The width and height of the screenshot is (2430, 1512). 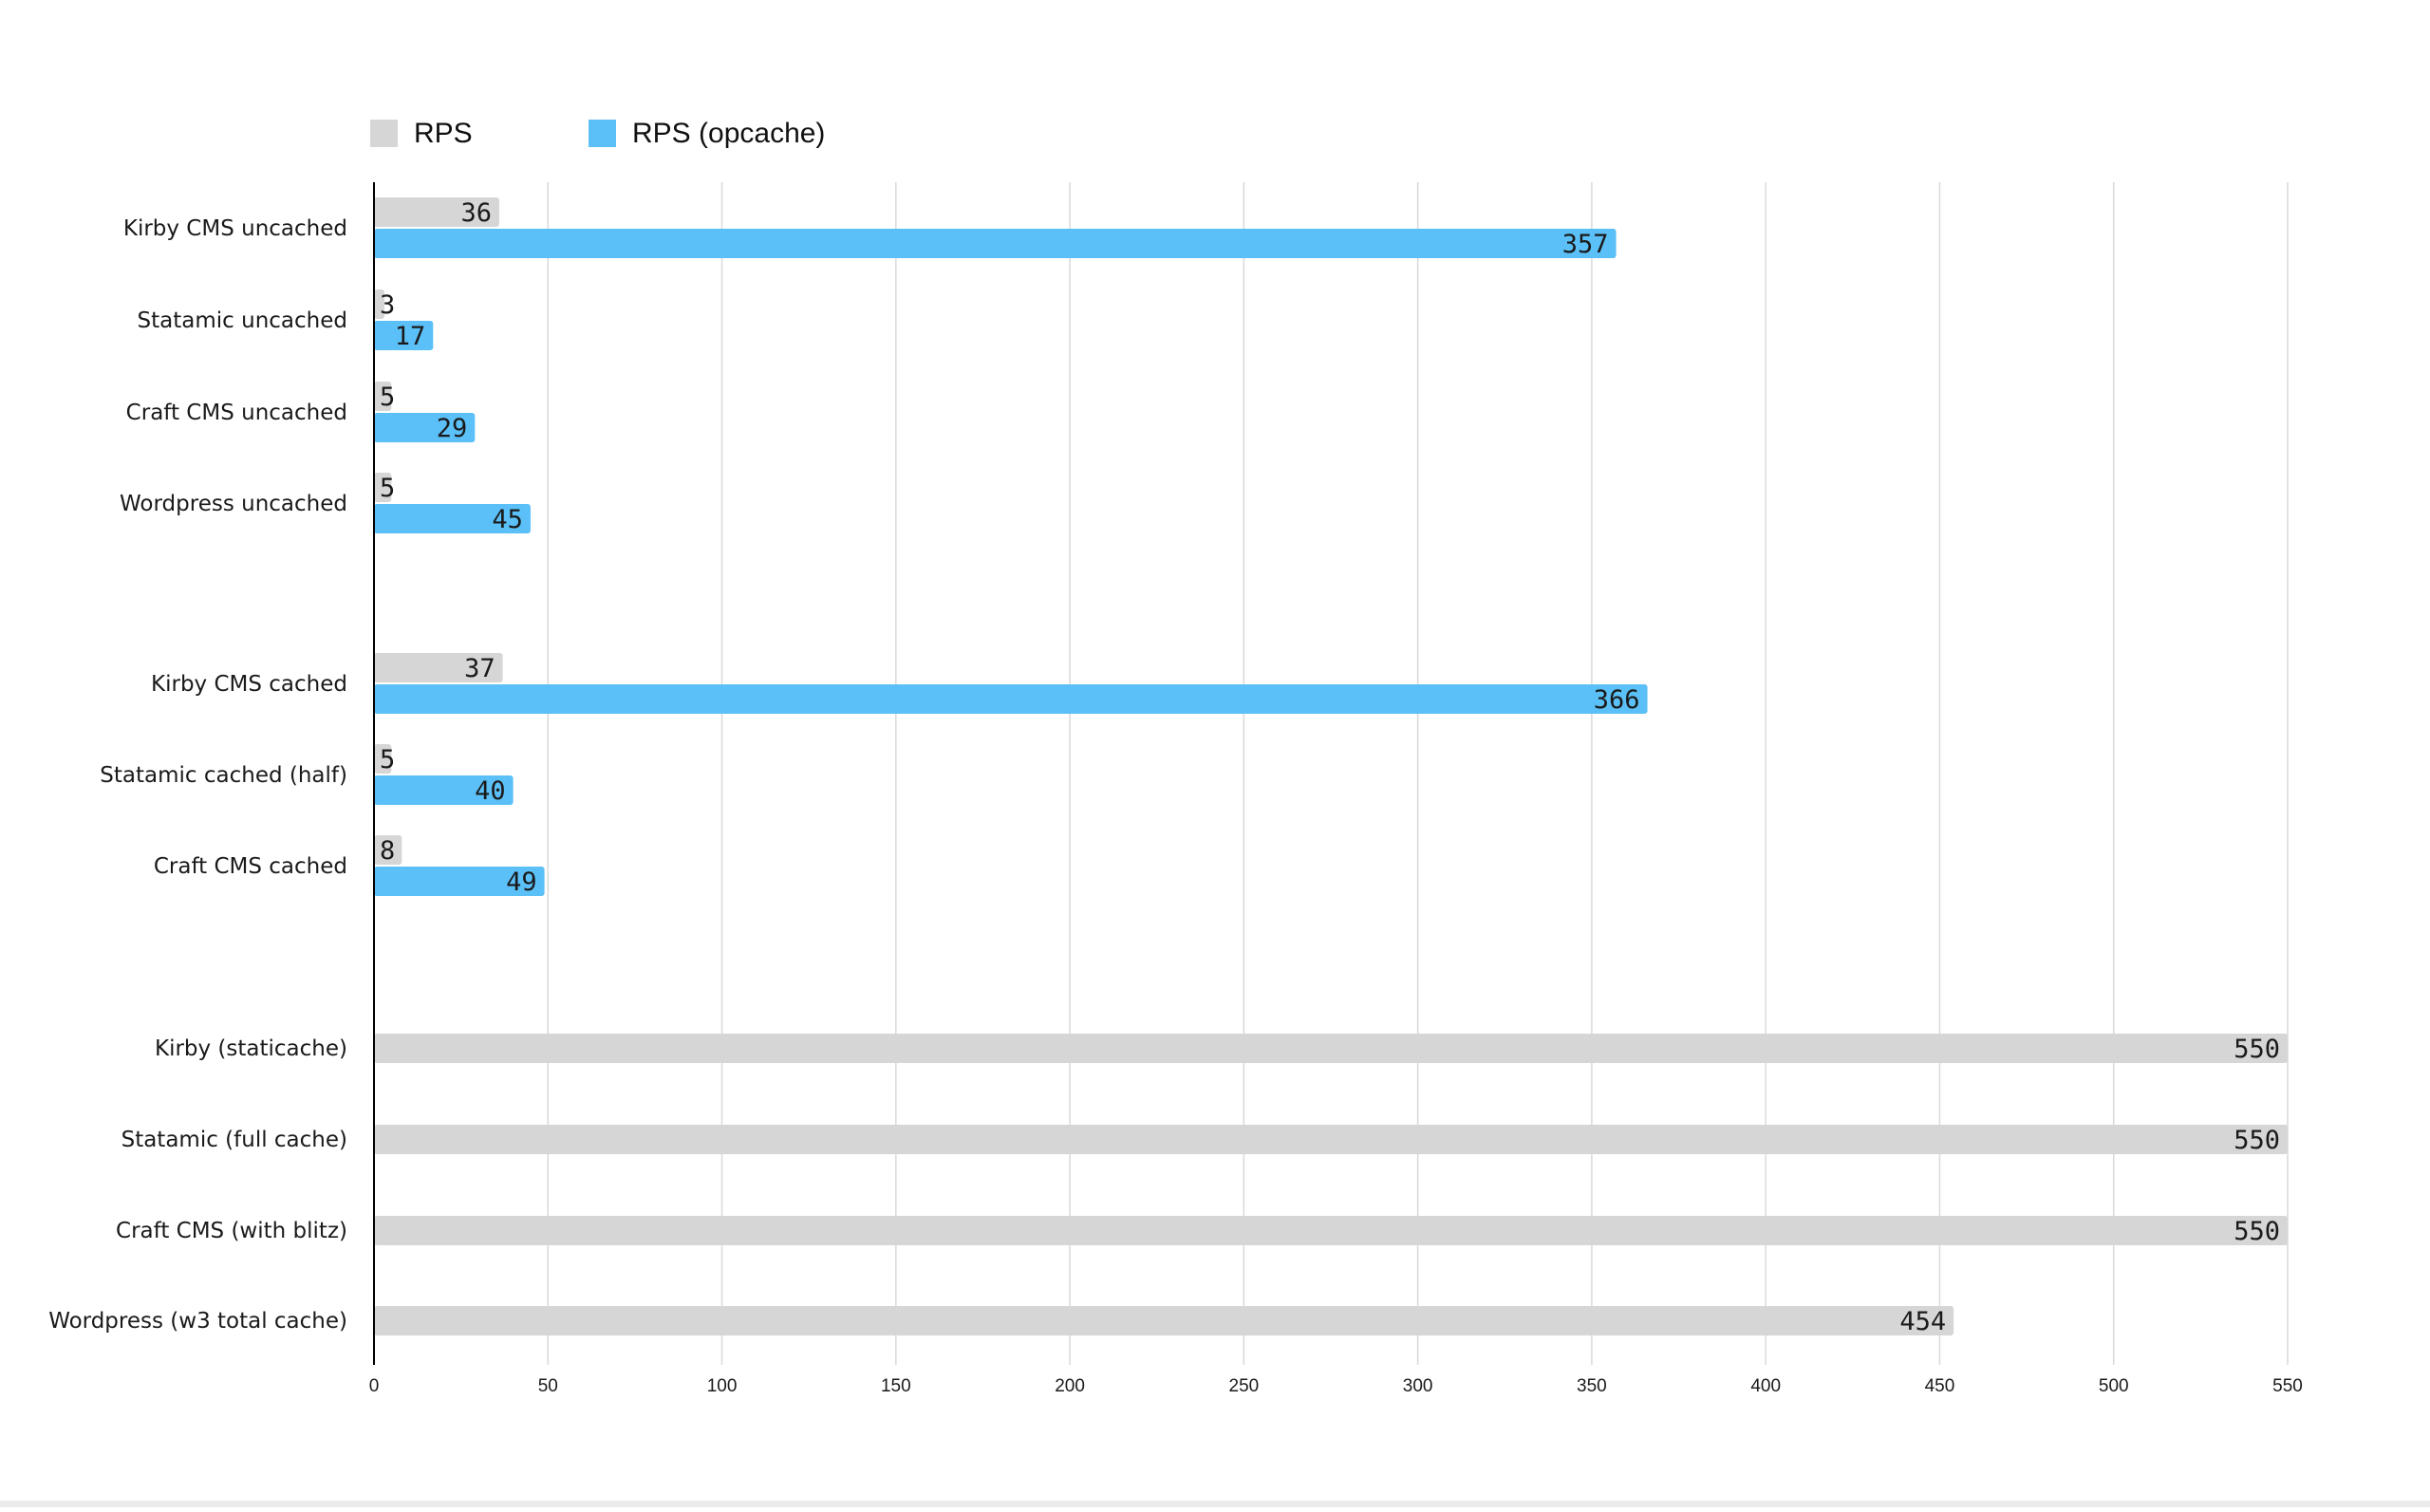 What do you see at coordinates (374, 1386) in the screenshot?
I see `tick-label-0: 0` at bounding box center [374, 1386].